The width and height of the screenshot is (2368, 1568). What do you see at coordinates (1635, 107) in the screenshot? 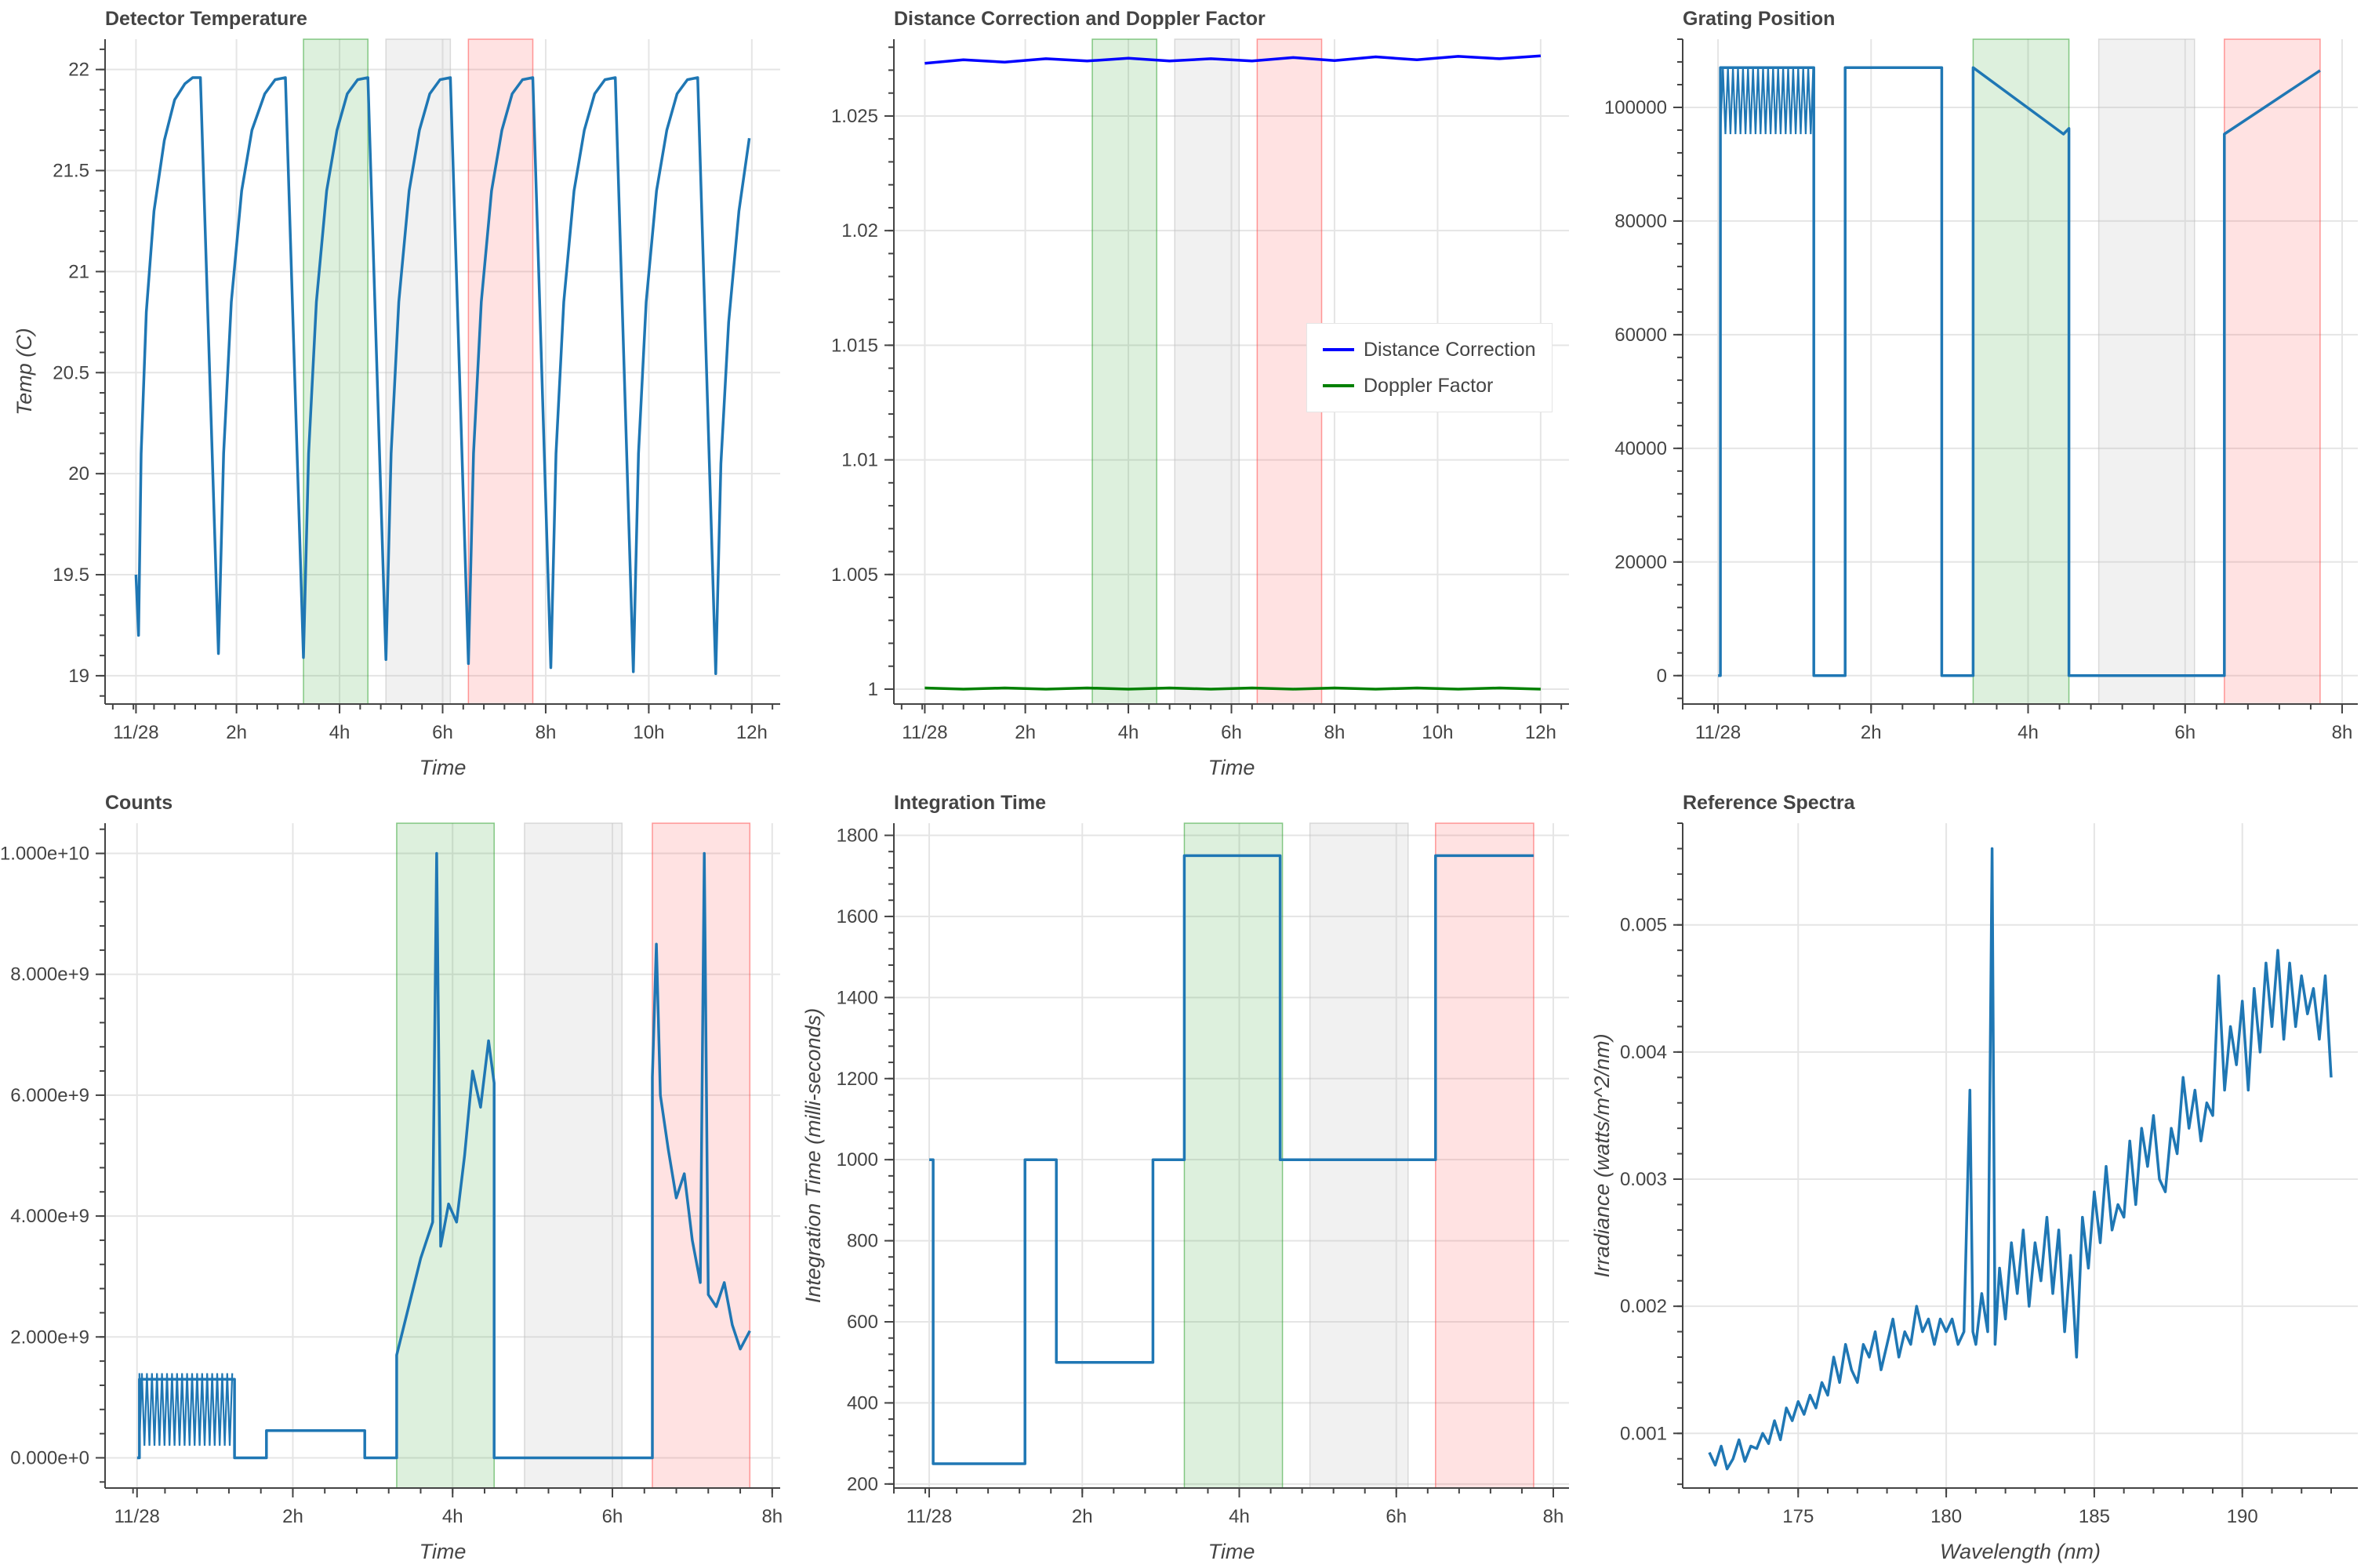
I see `y-tick-label: 100000` at bounding box center [1635, 107].